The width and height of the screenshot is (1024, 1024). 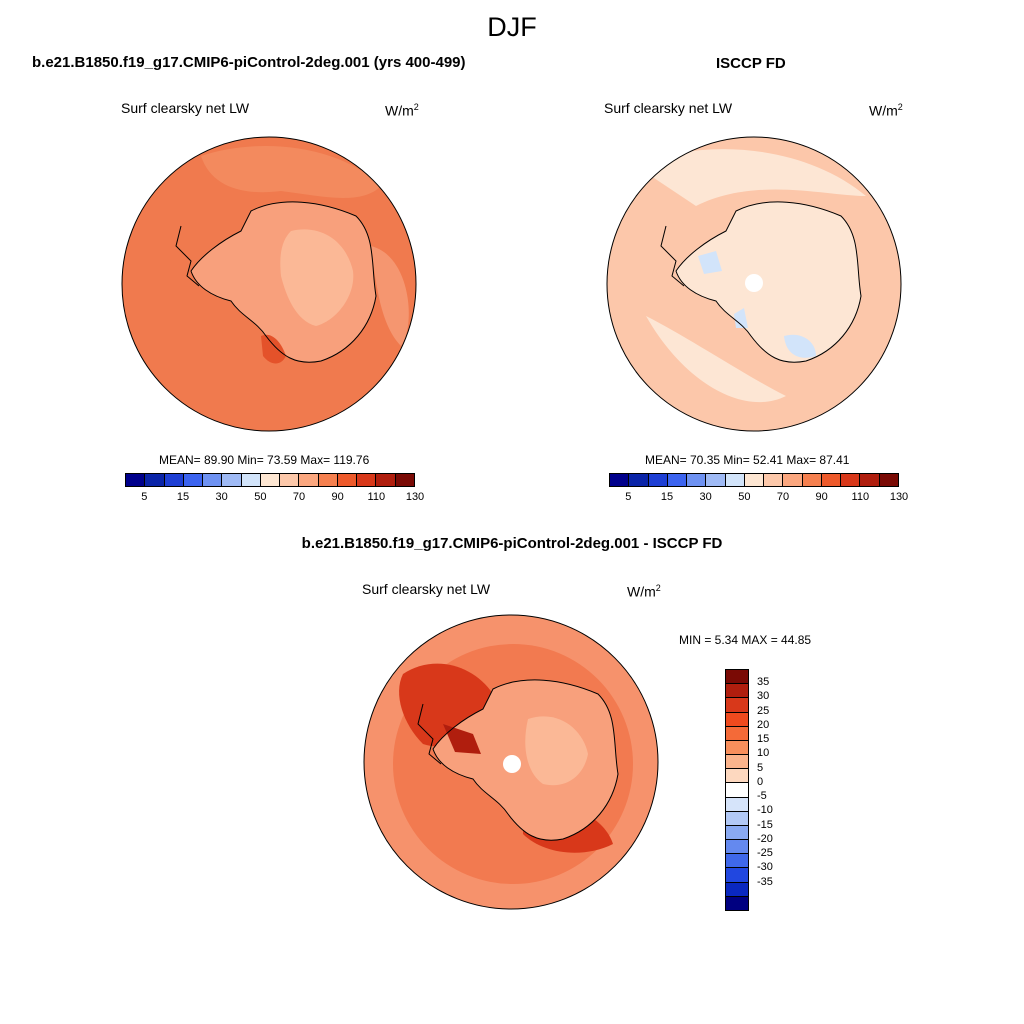 I want to click on model-colorbar-tick-label: 15, so click(x=183, y=497).